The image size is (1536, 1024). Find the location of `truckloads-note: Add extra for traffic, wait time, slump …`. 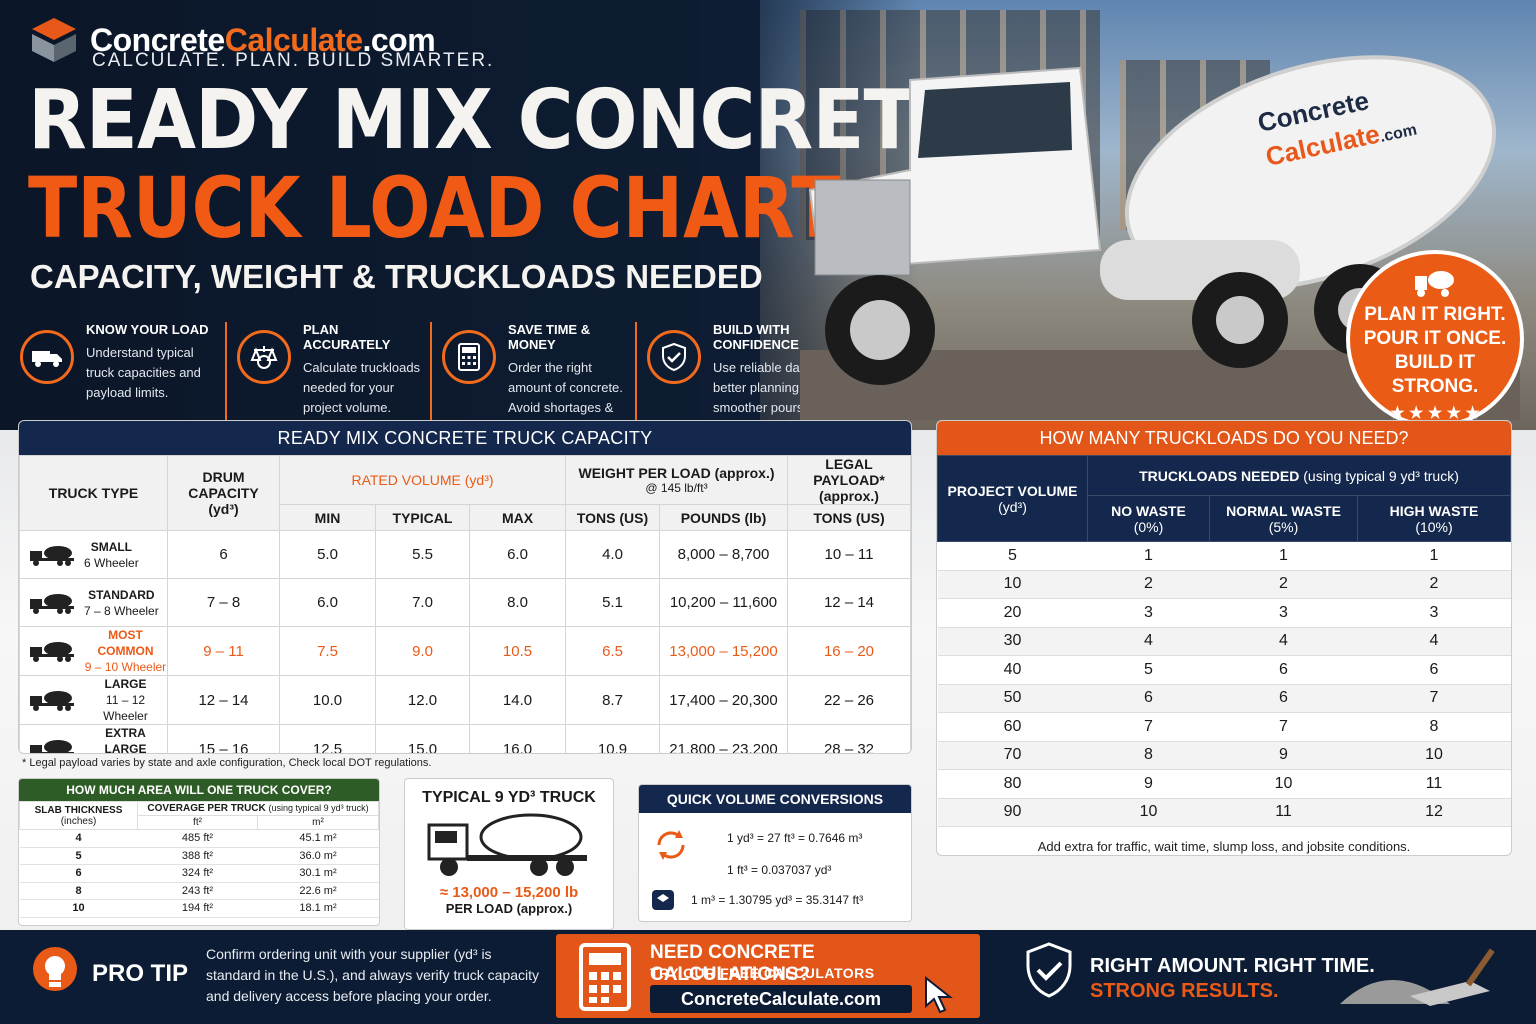

truckloads-note: Add extra for traffic, wait time, slump … is located at coordinates (1224, 846).